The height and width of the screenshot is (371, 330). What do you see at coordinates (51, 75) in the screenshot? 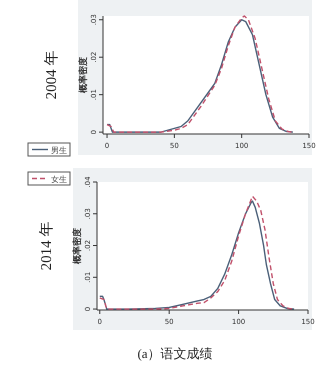
I see `text: 2004 年` at bounding box center [51, 75].